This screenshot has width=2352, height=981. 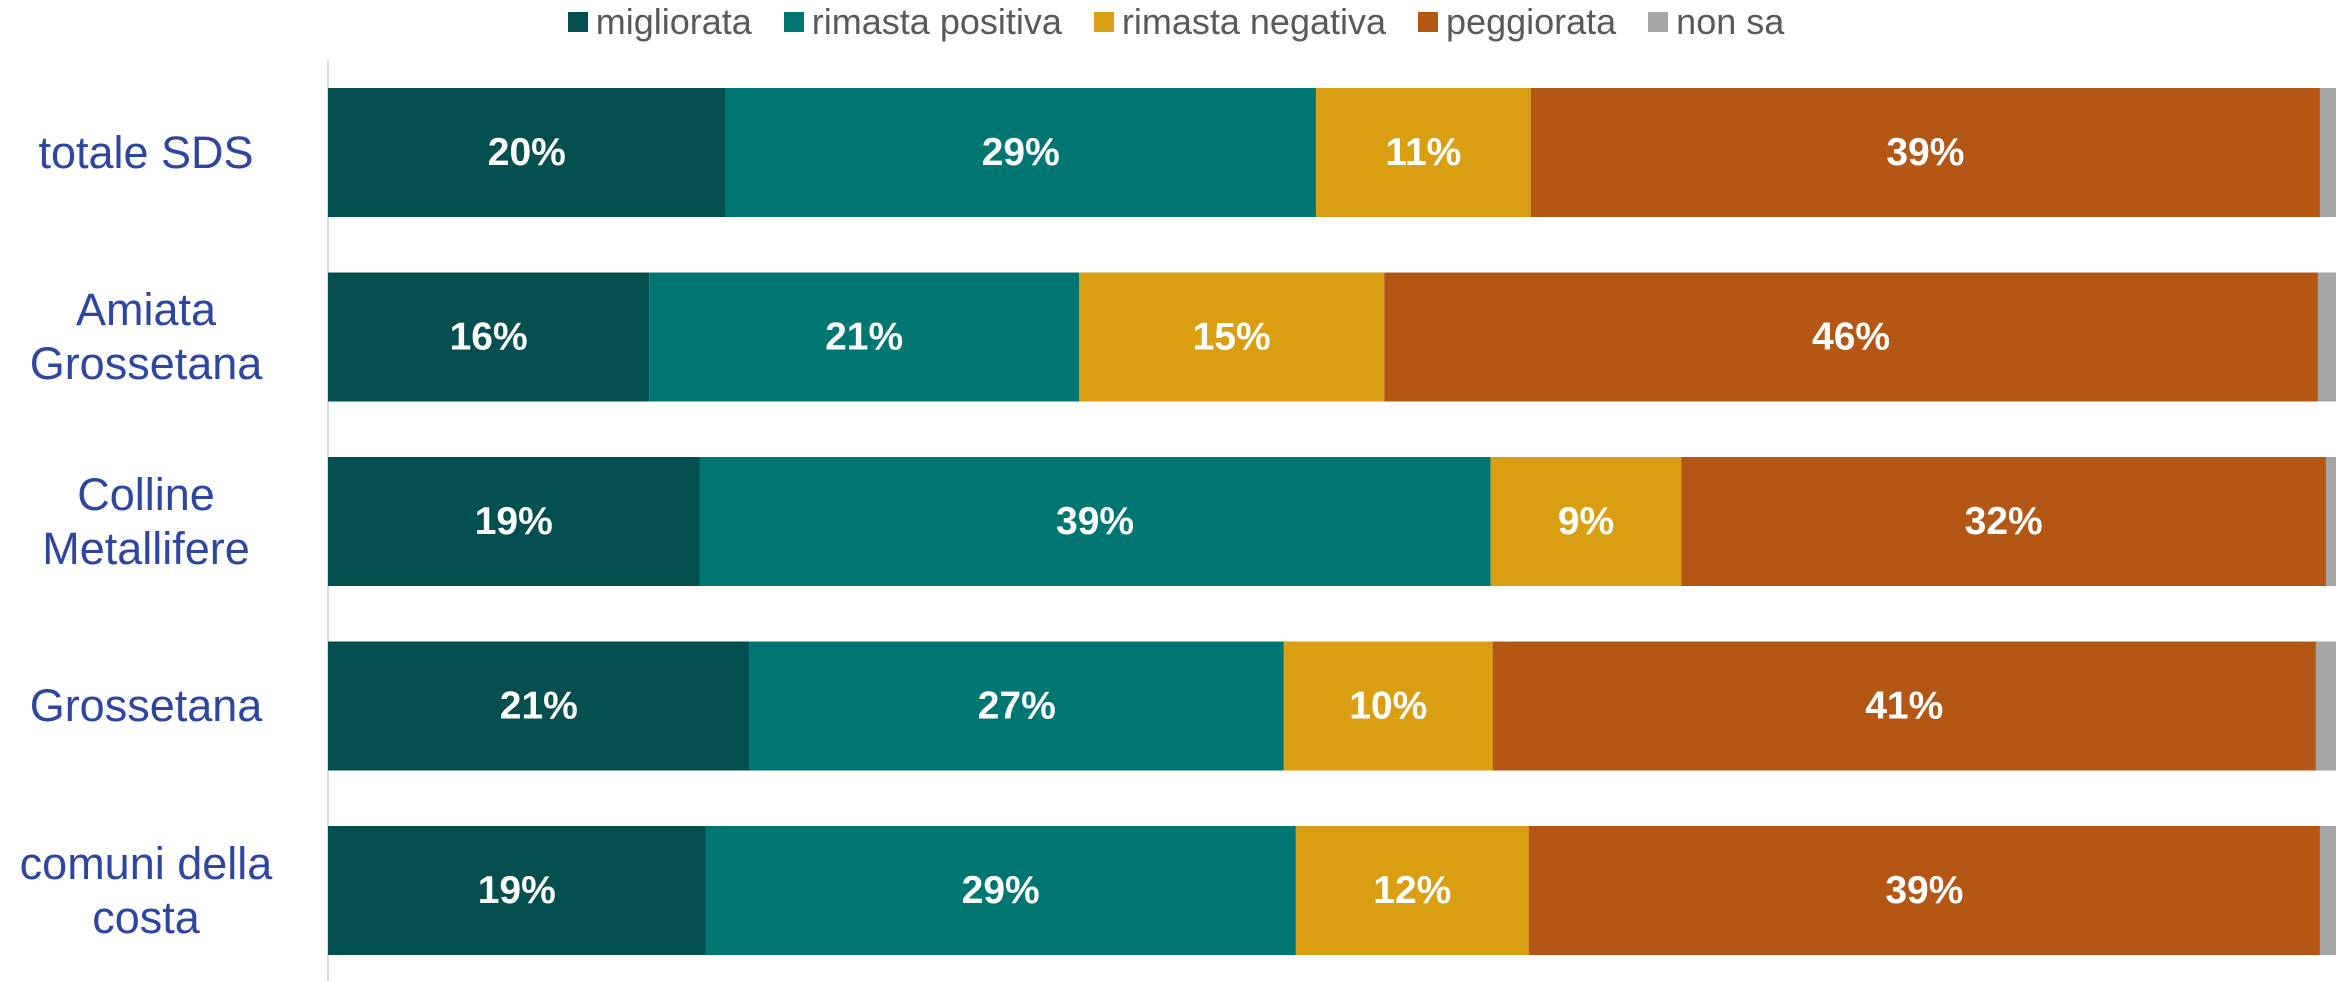 I want to click on value-label: 11%, so click(x=1423, y=152).